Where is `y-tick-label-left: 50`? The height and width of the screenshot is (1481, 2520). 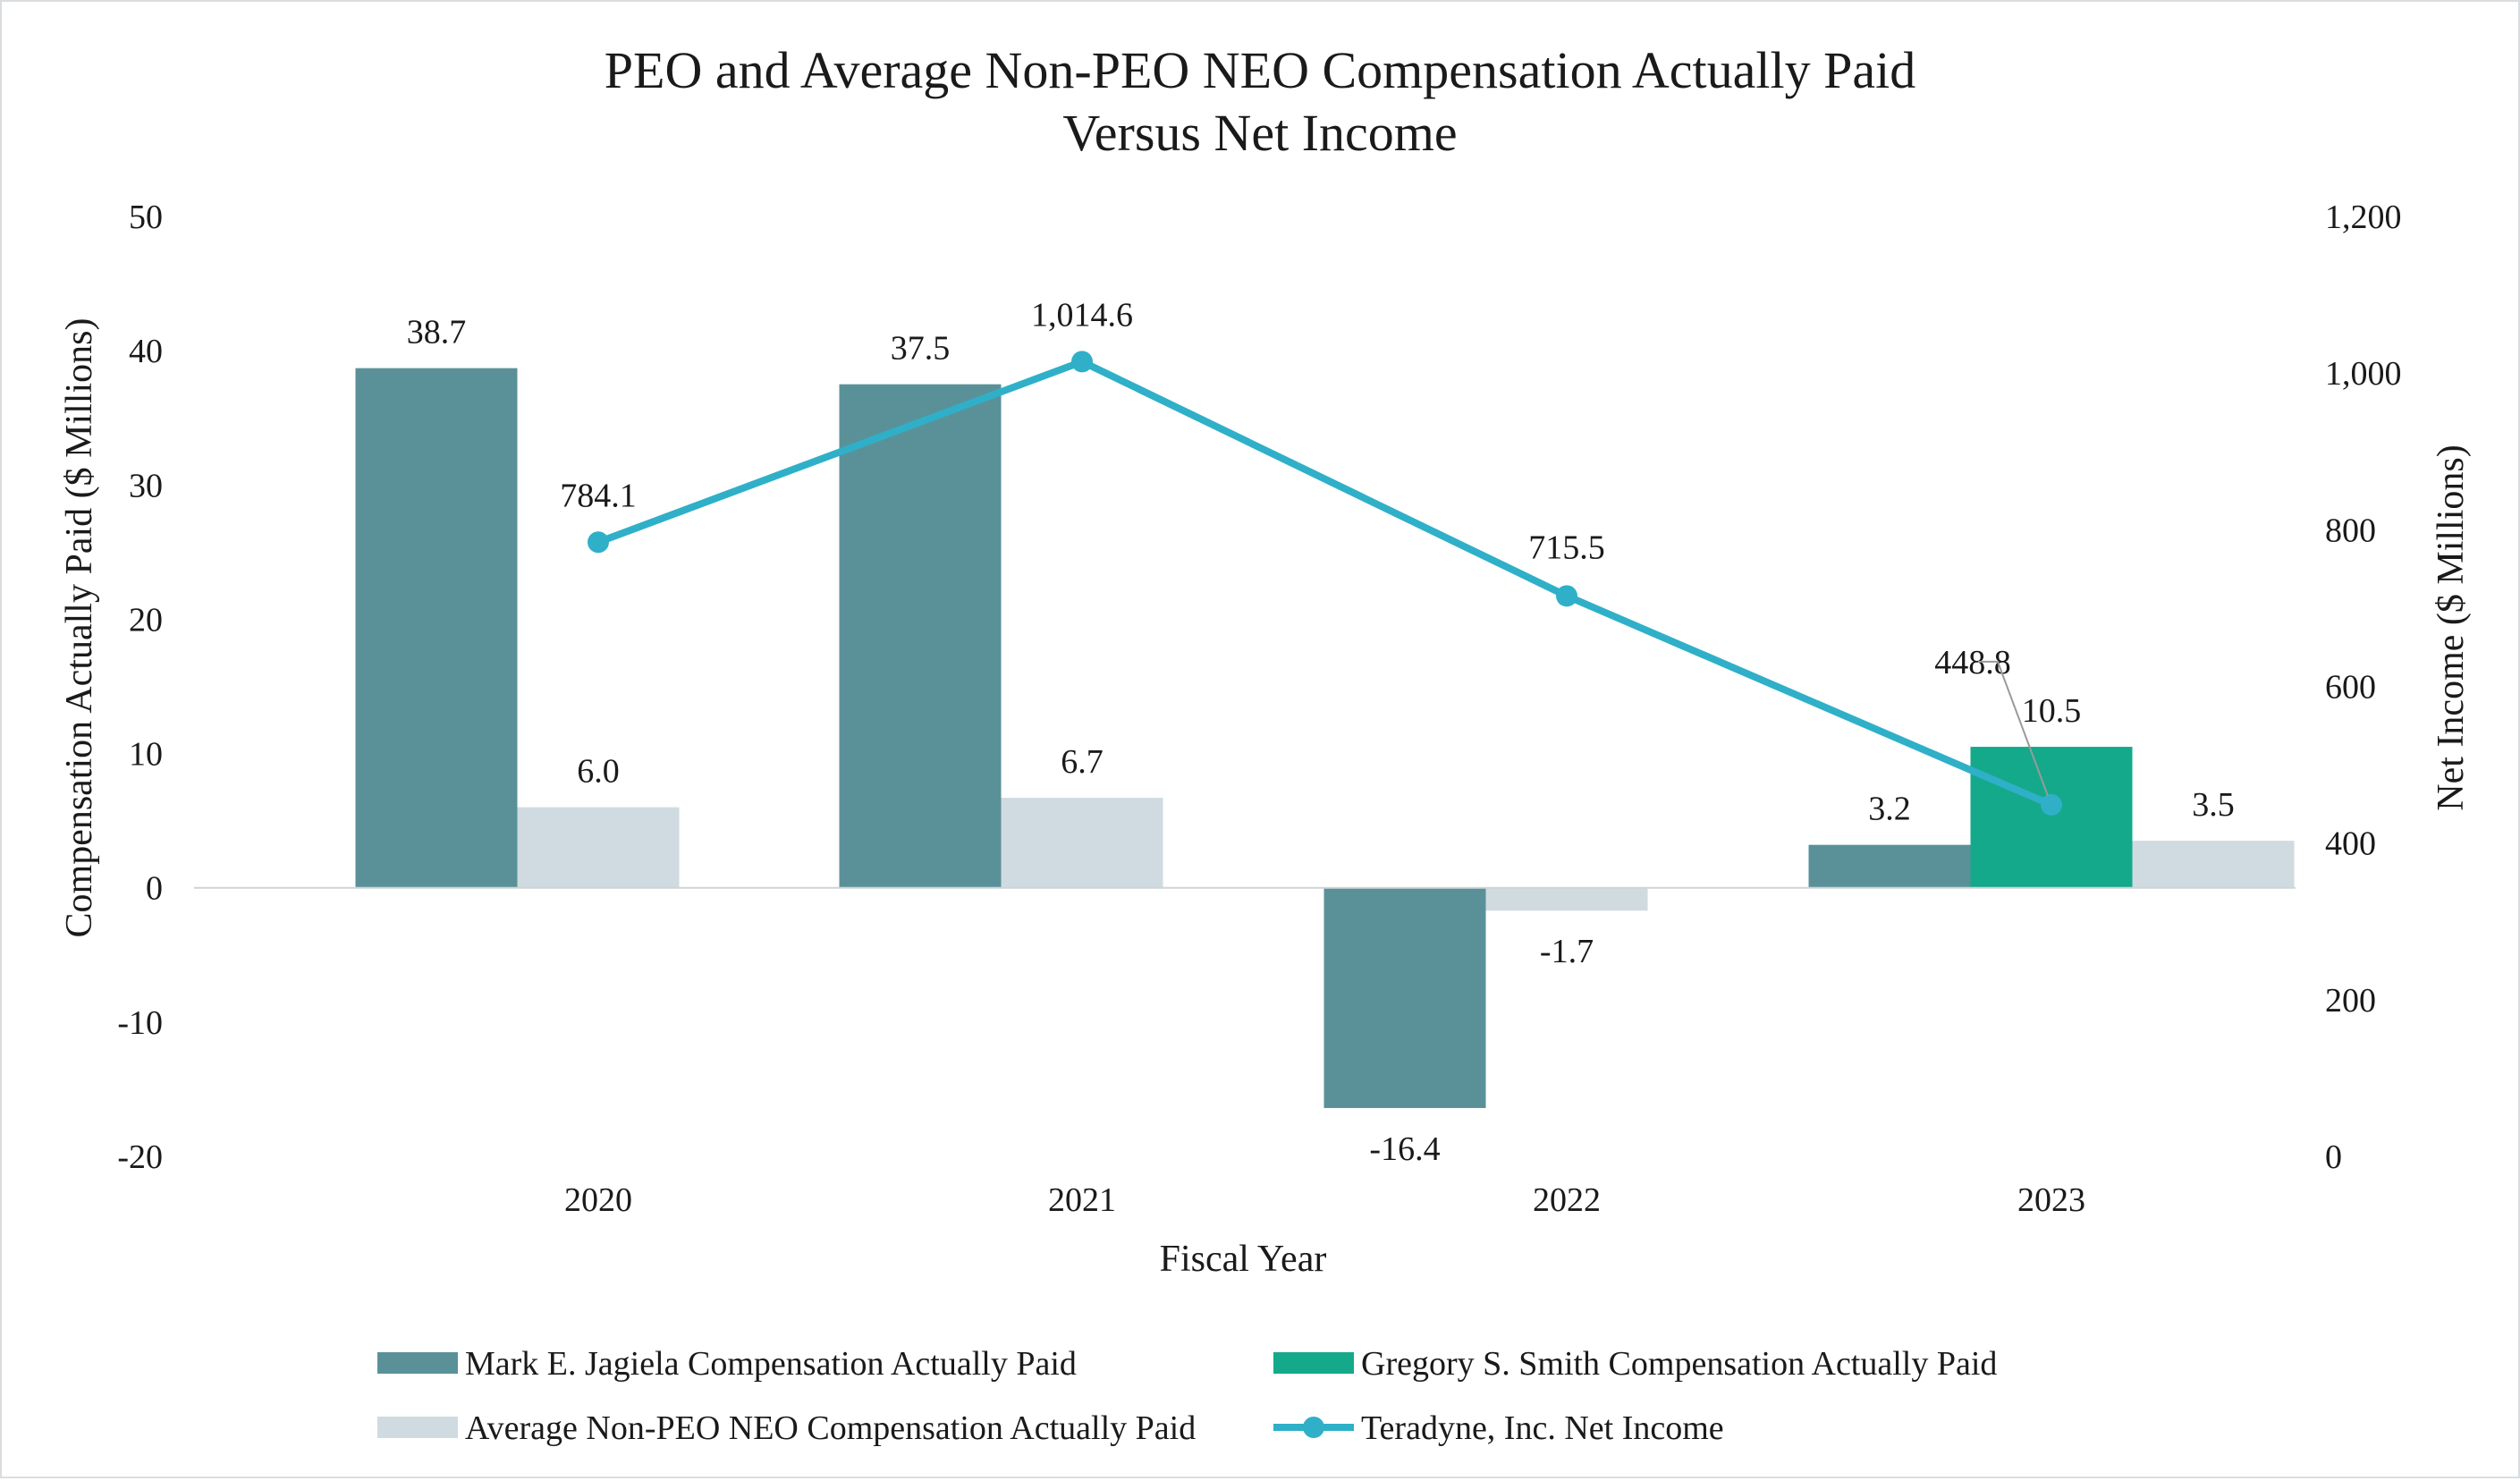
y-tick-label-left: 50 is located at coordinates (146, 217).